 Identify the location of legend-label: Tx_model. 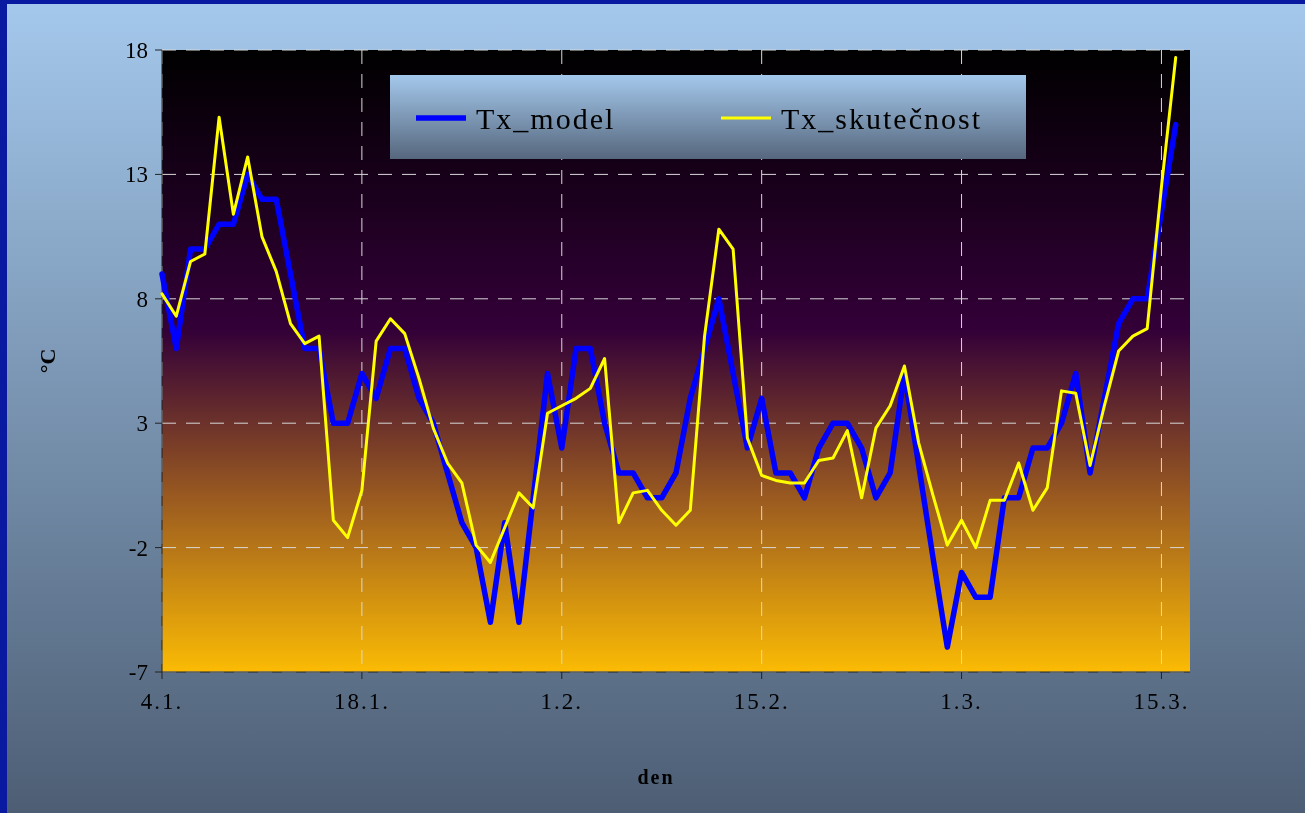
(546, 118).